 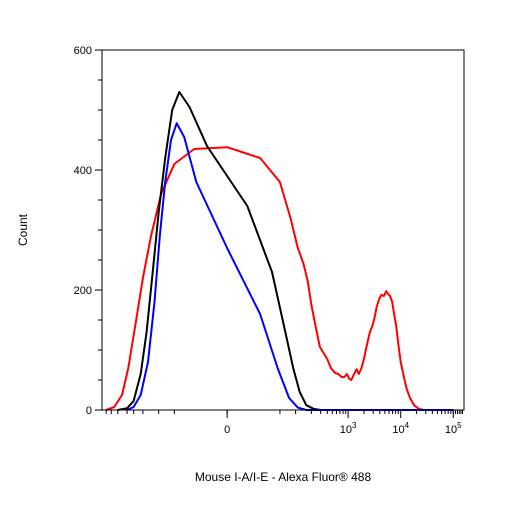 I want to click on y-tick-label: 200, so click(x=83, y=291).